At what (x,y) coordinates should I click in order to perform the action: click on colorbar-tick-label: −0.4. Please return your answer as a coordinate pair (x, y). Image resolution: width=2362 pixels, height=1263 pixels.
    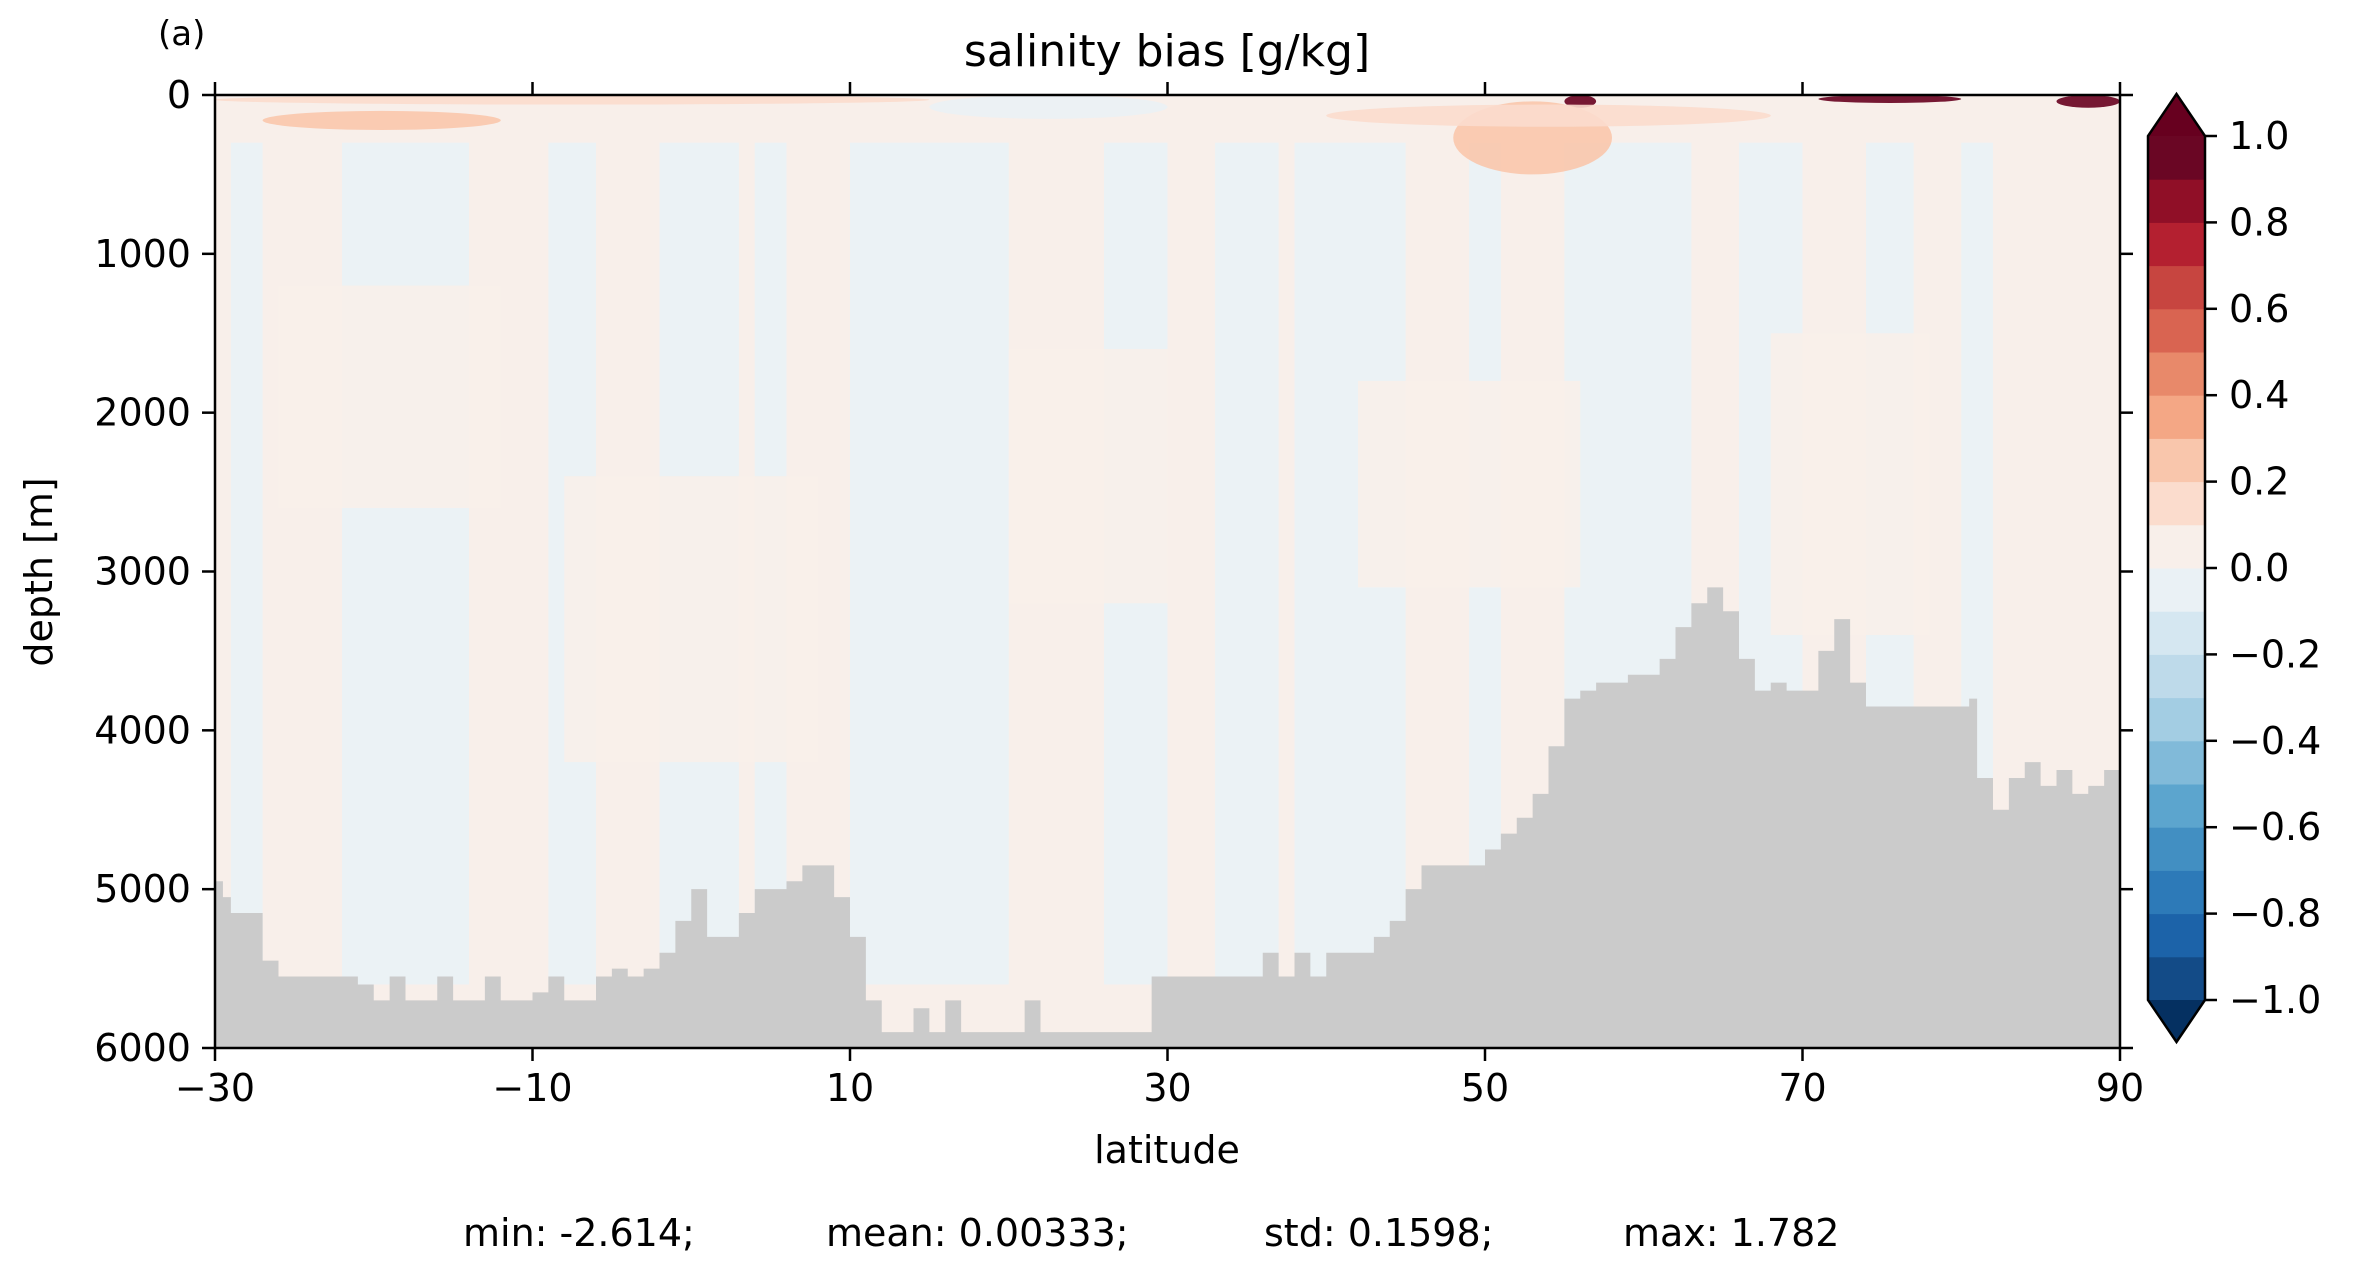
    Looking at the image, I should click on (2275, 741).